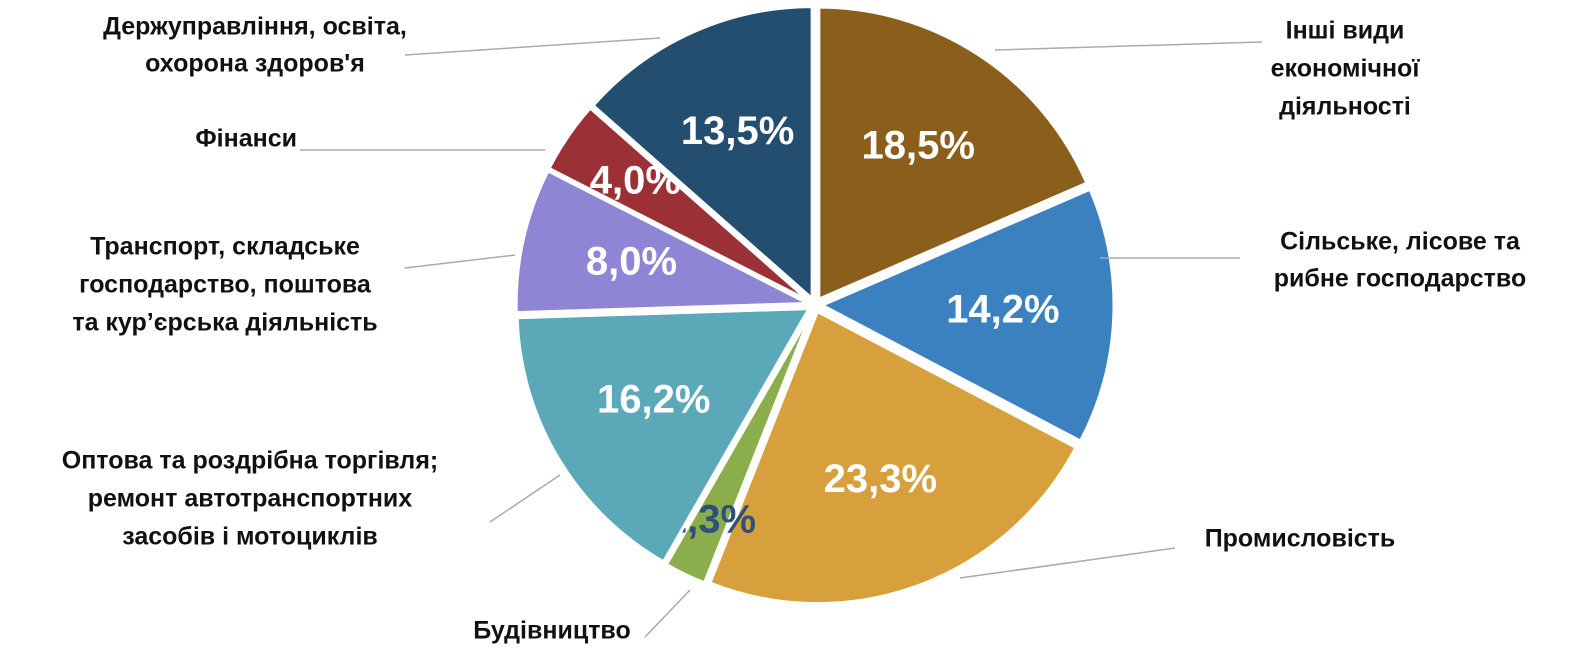 The image size is (1590, 655). What do you see at coordinates (1345, 31) in the screenshot?
I see `category-label: Інші види` at bounding box center [1345, 31].